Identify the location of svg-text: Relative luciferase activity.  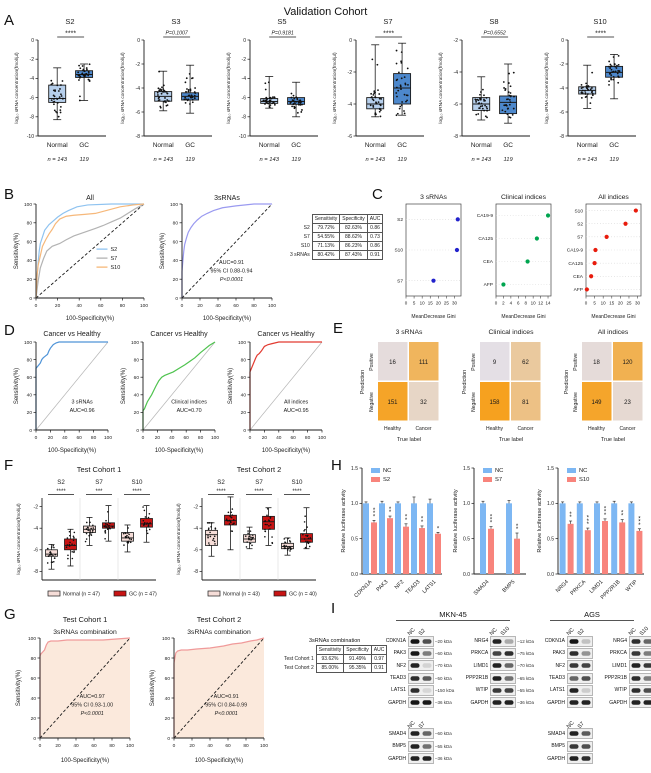
(344, 521).